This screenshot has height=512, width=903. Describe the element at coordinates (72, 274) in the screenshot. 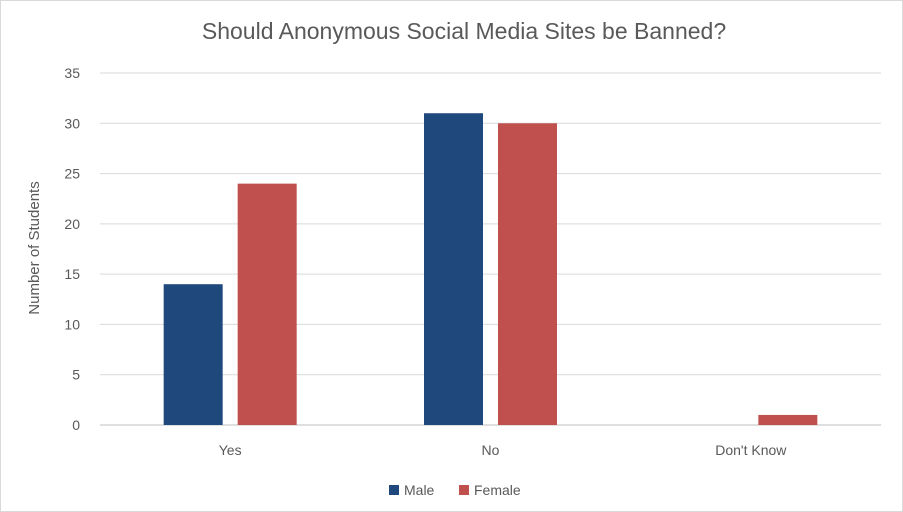

I see `y-tick-label: 15` at that location.